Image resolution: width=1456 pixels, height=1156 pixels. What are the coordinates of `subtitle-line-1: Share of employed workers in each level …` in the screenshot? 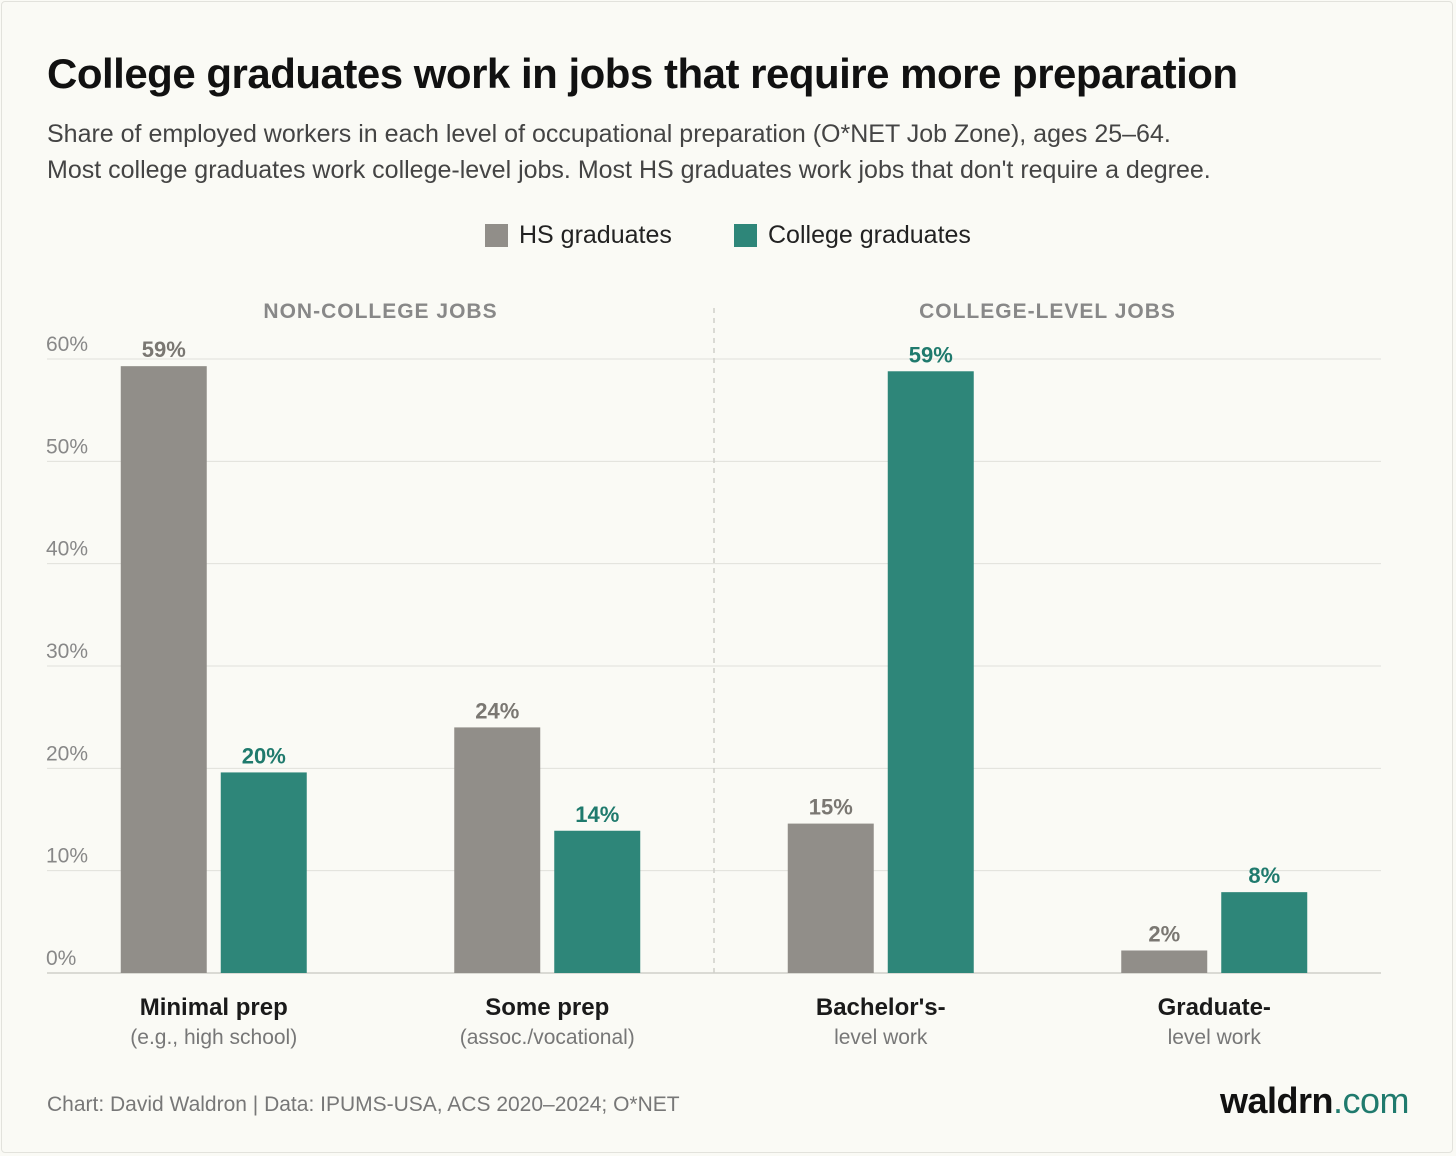 It's located at (609, 134).